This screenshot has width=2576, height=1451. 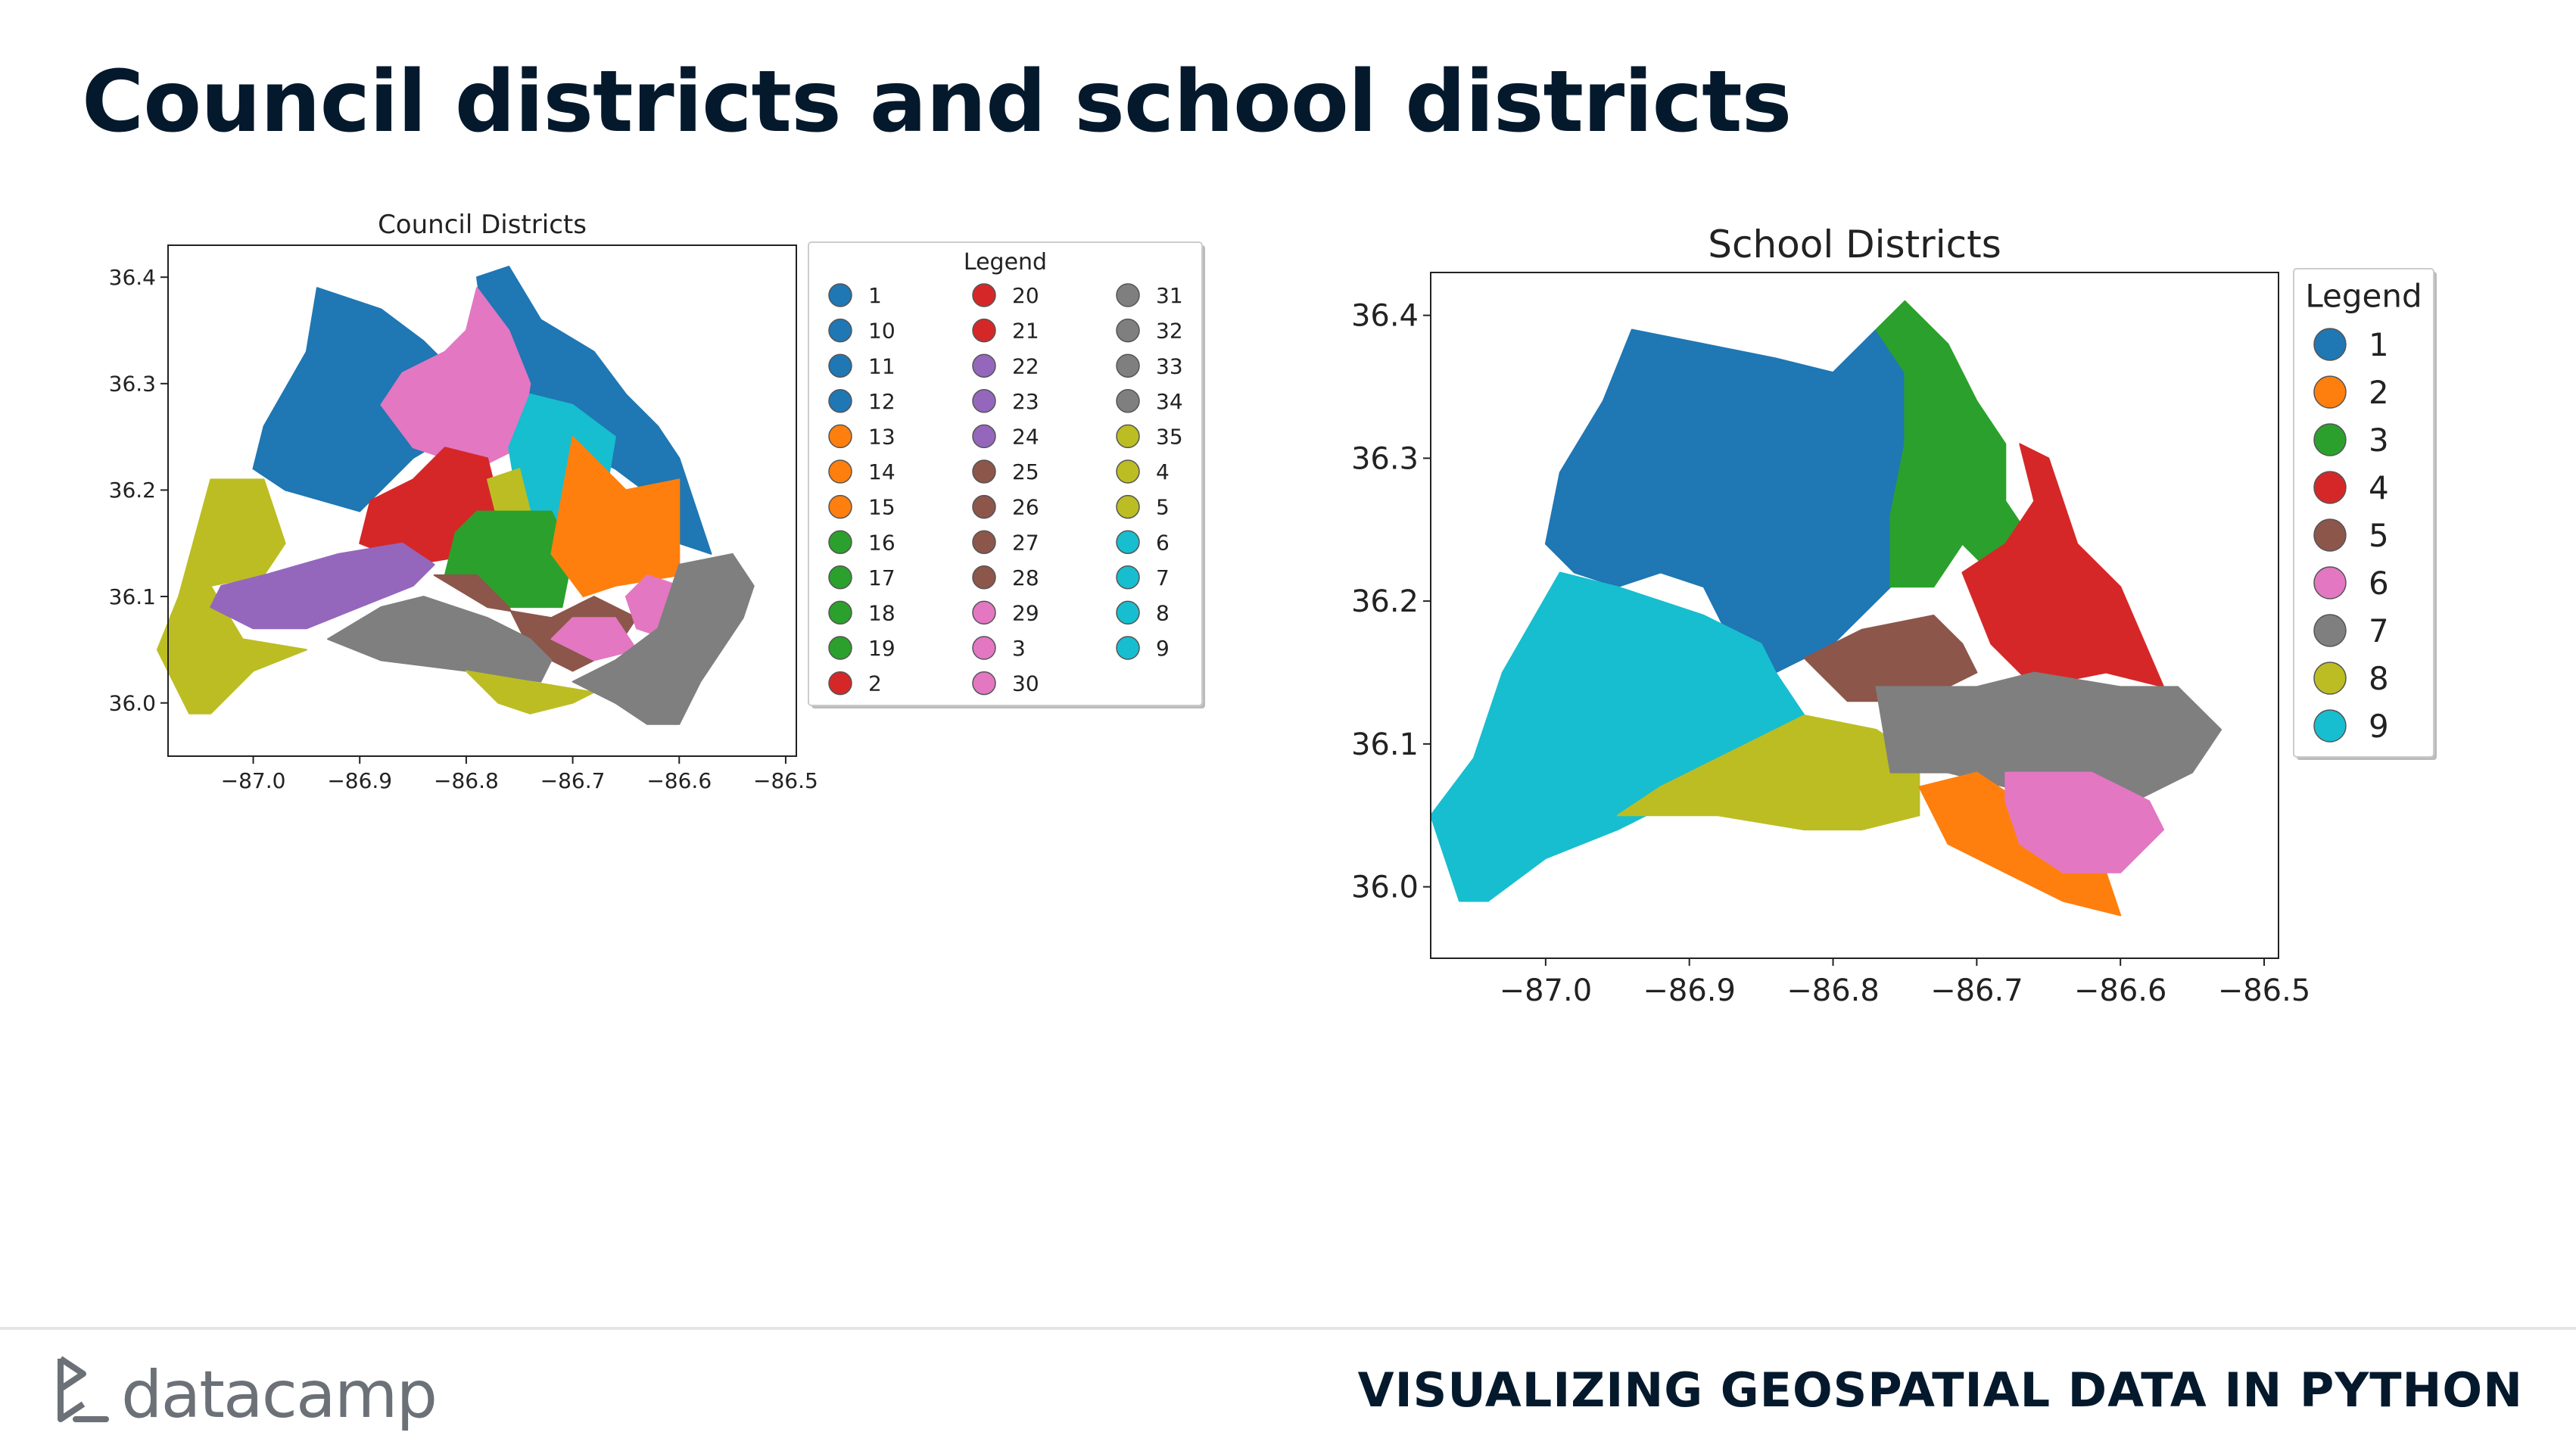 I want to click on x-tick-label: −87.0, so click(x=1546, y=990).